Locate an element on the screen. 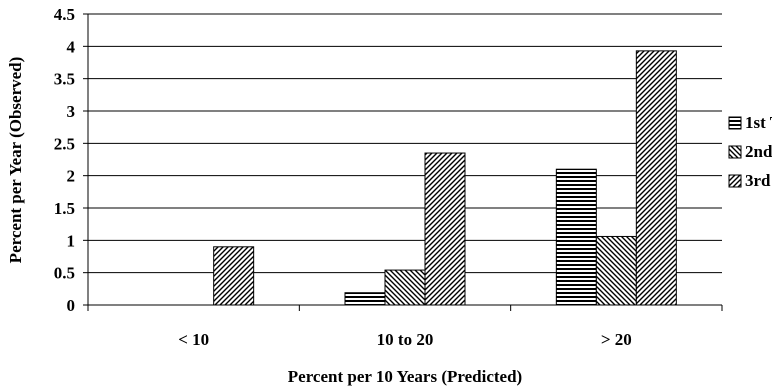  legend: 1st Tertile 2nd Tertile 3rd Tertile is located at coordinates (749, 160).